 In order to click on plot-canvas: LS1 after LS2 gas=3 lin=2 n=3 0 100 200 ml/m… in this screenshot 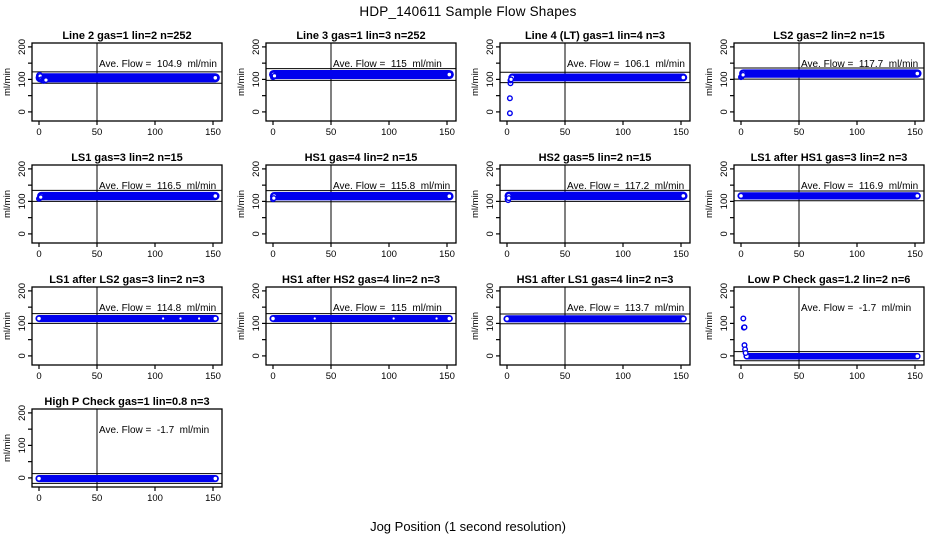, I will do `click(112, 328)`.